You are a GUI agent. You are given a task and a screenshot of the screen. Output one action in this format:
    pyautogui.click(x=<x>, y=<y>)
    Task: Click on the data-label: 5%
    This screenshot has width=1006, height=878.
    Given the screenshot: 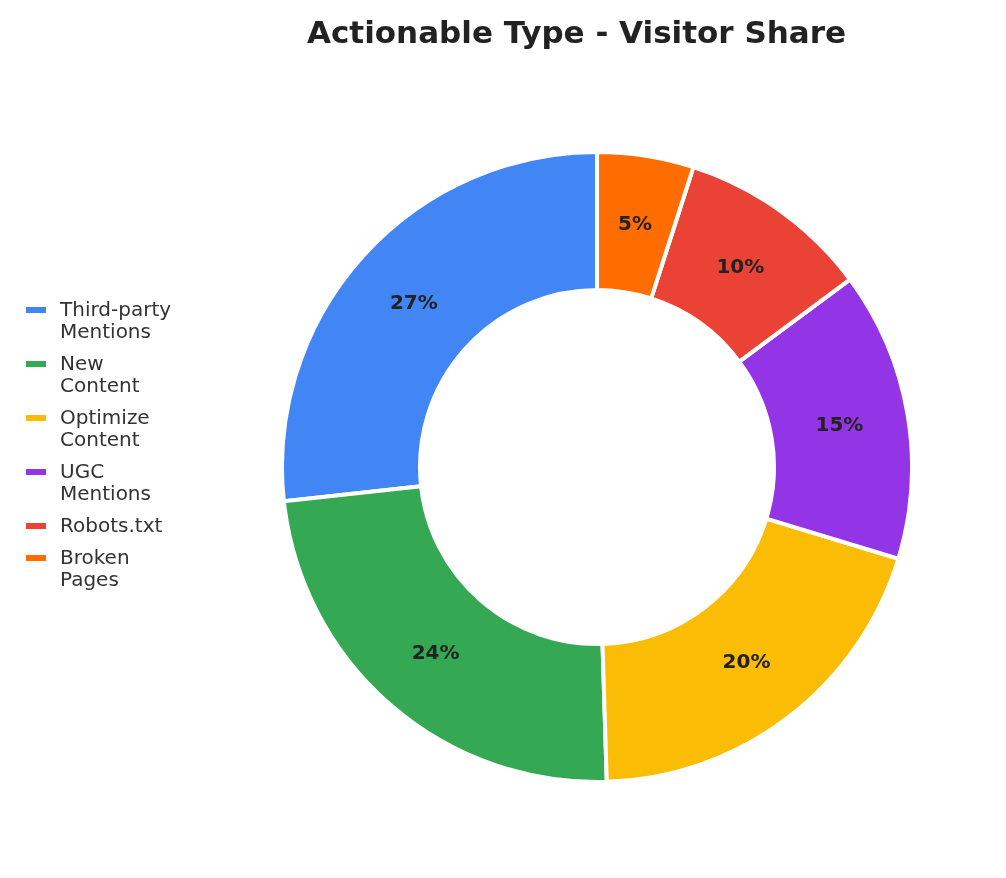 What is the action you would take?
    pyautogui.click(x=635, y=222)
    